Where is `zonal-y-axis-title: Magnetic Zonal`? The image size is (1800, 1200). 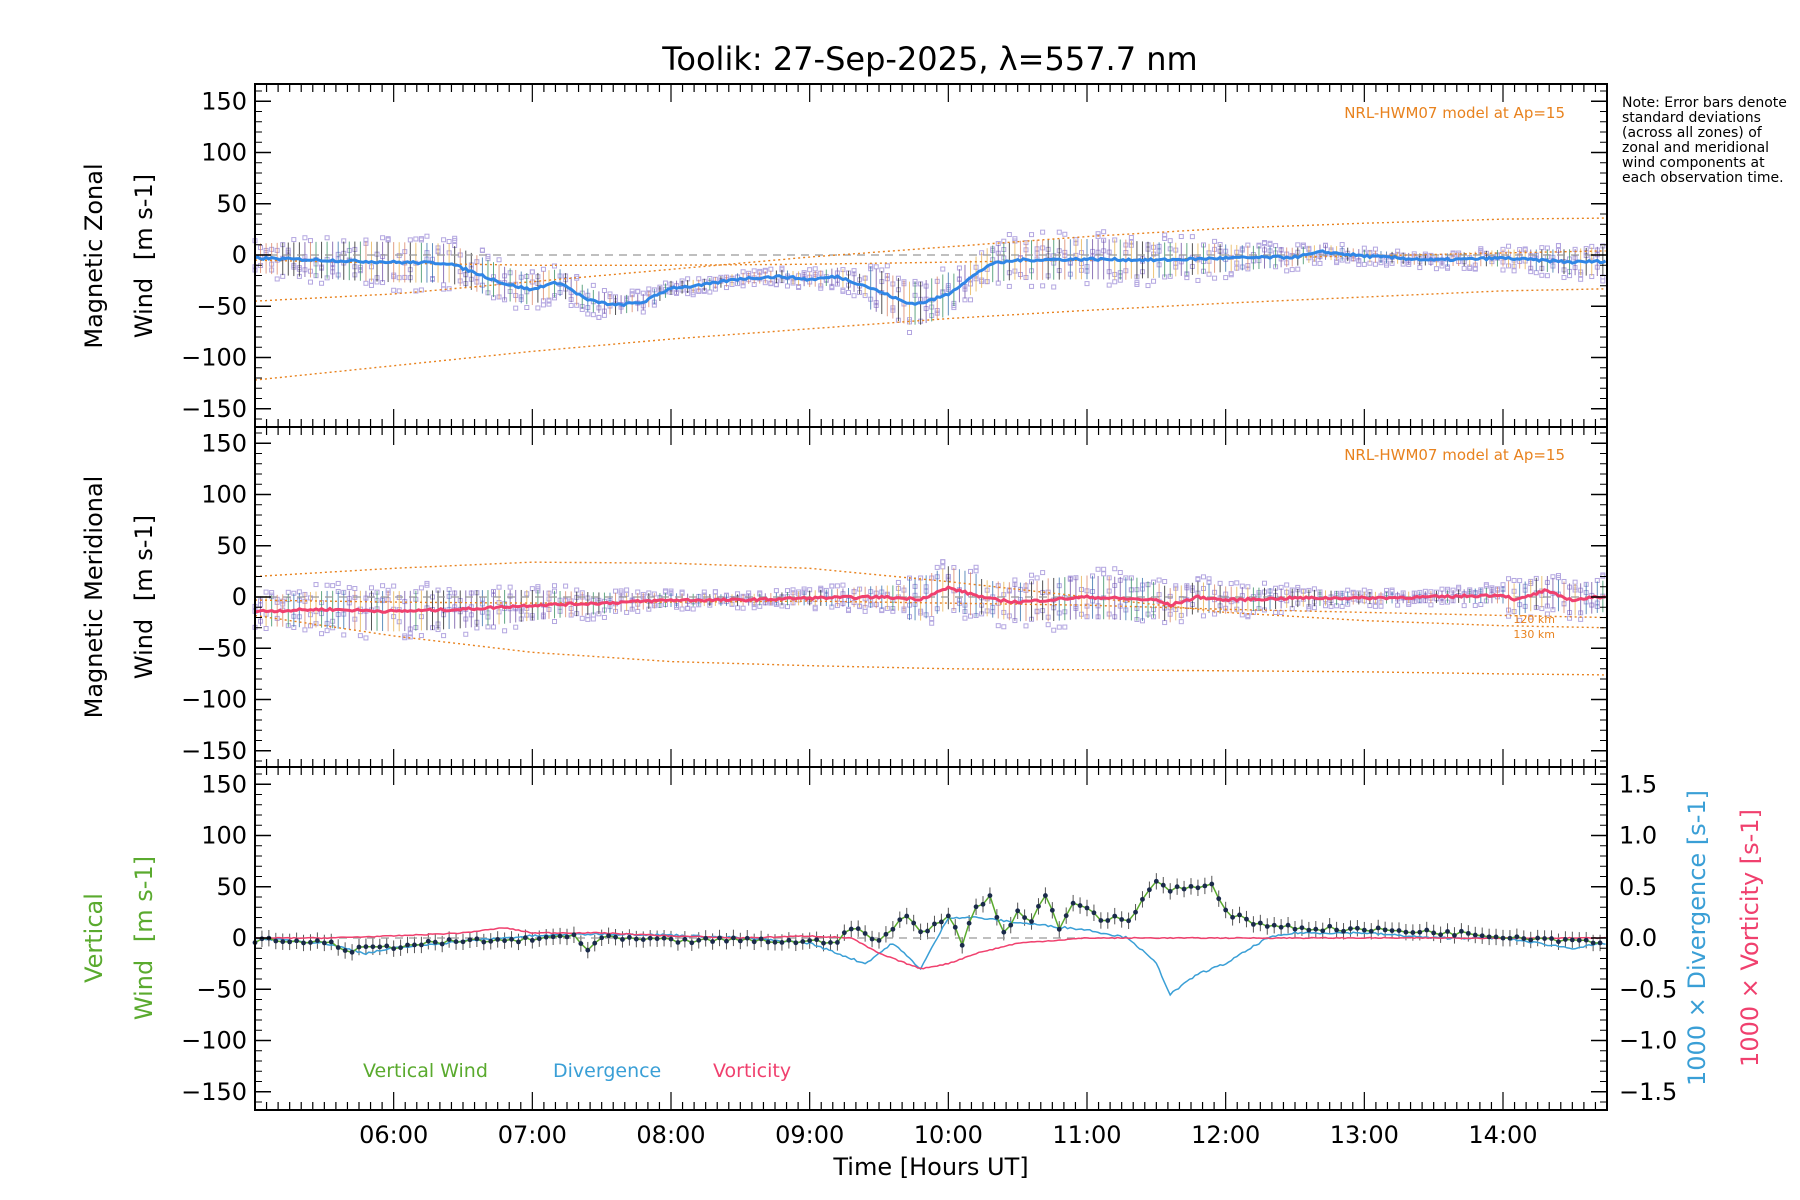 zonal-y-axis-title: Magnetic Zonal is located at coordinates (94, 255).